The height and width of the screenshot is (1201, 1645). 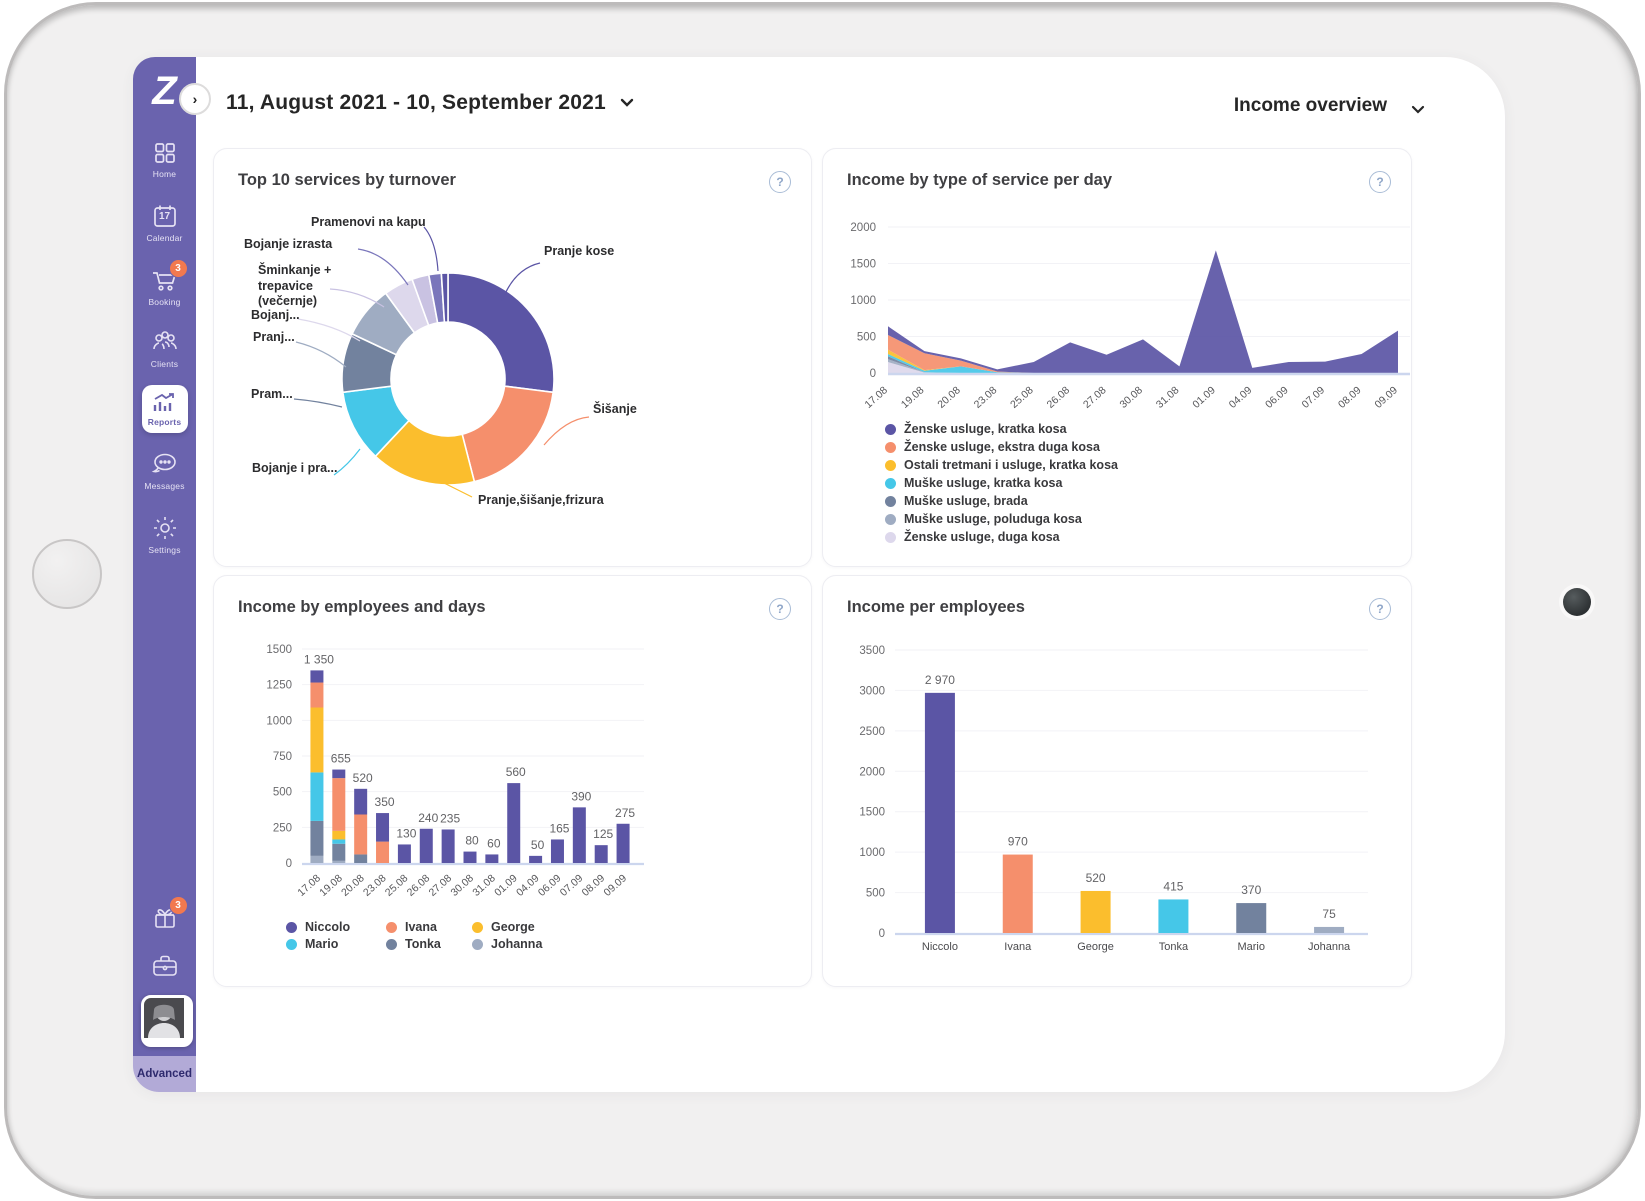 I want to click on legend-label: Ženske usluge, ekstra duga kosa, so click(x=1002, y=447).